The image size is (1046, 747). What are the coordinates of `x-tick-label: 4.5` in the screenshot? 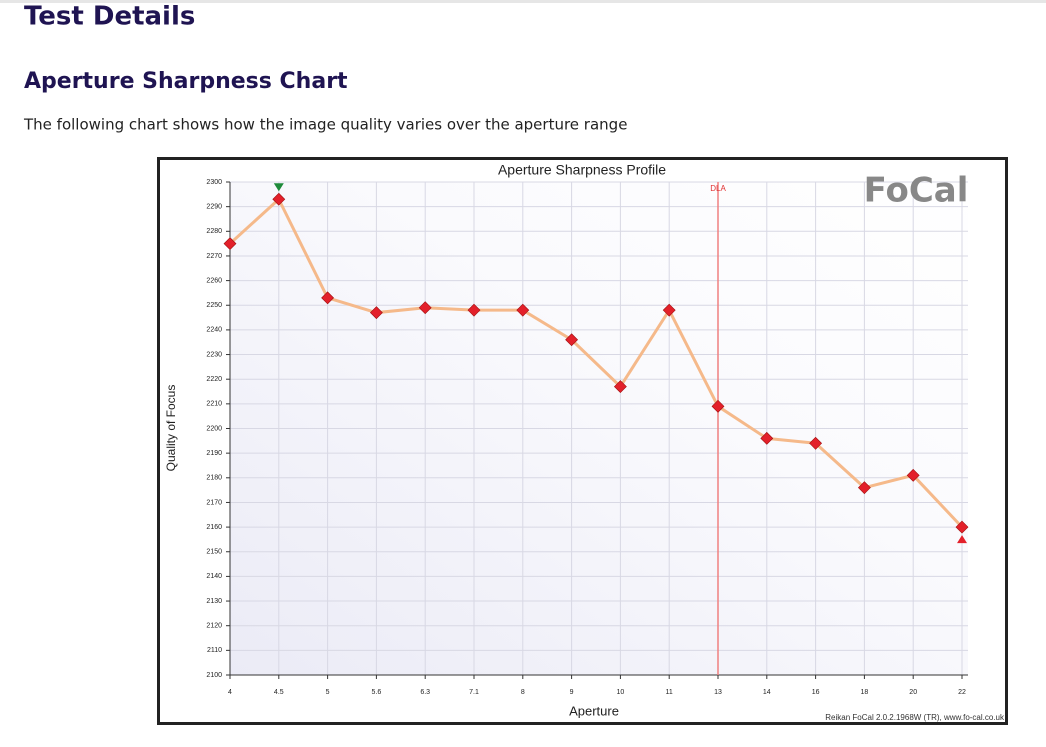 It's located at (279, 692).